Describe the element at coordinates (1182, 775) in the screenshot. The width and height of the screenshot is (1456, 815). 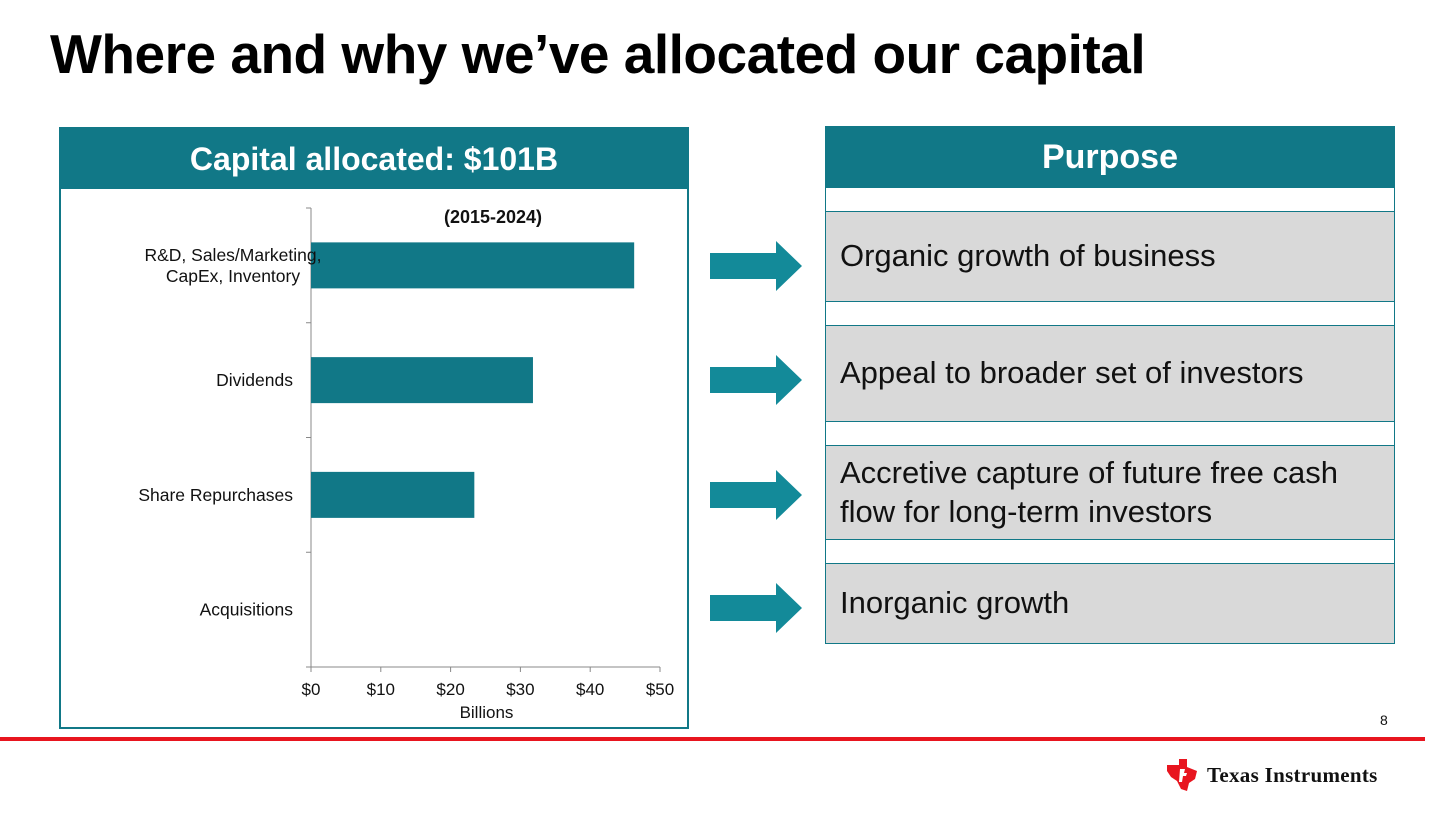
I see `ti-state-logo-icon` at that location.